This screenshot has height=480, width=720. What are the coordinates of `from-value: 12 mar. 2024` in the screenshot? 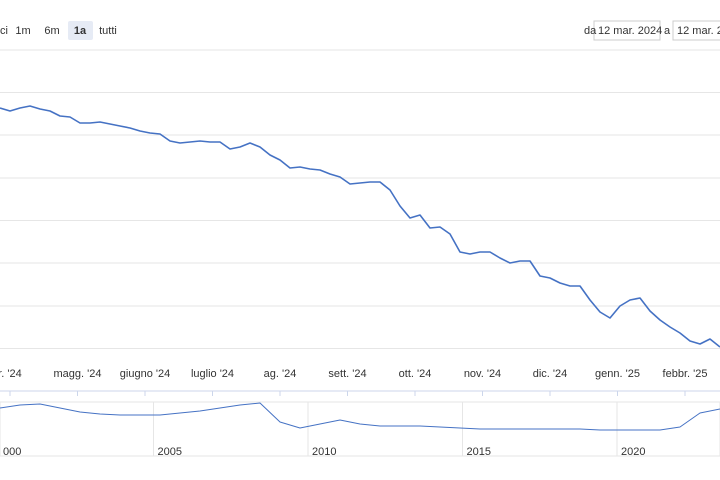 It's located at (630, 31).